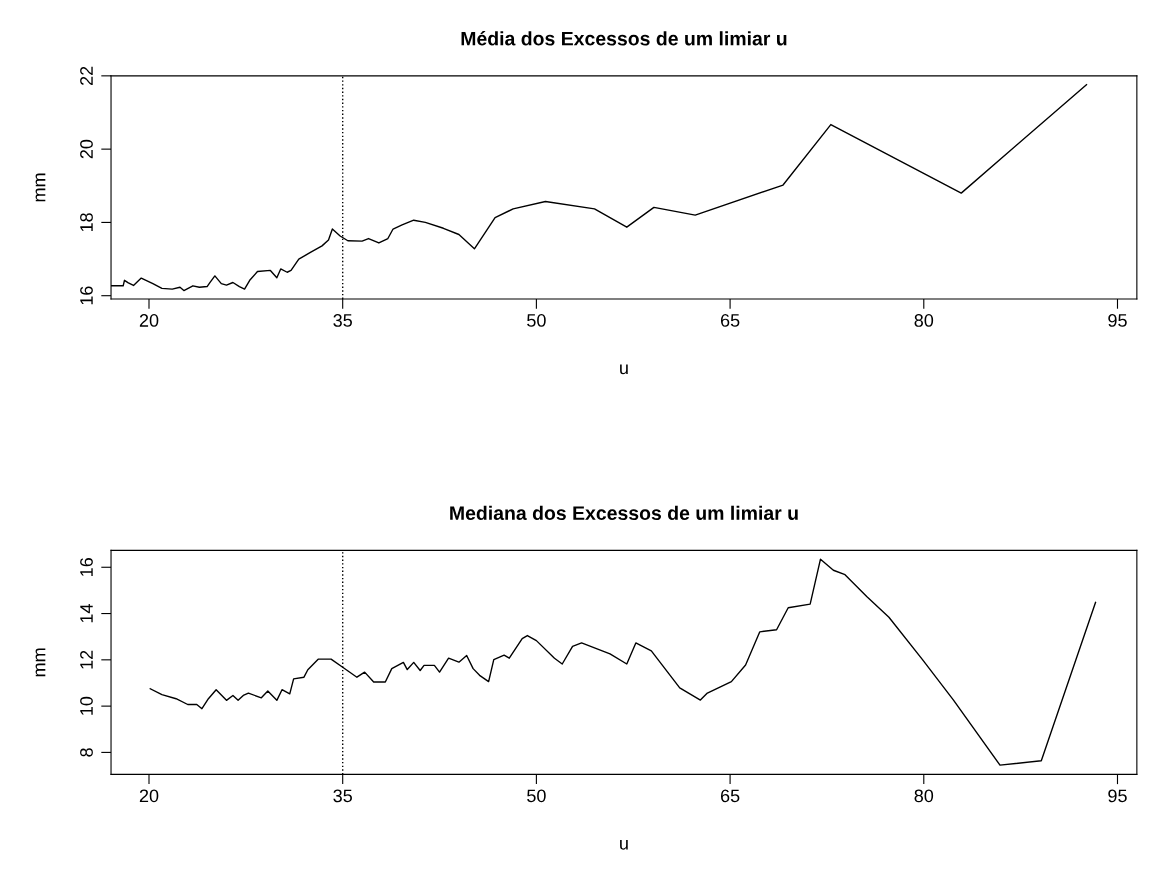 The height and width of the screenshot is (882, 1153). Describe the element at coordinates (86, 222) in the screenshot. I see `y-tick-label: 18` at that location.